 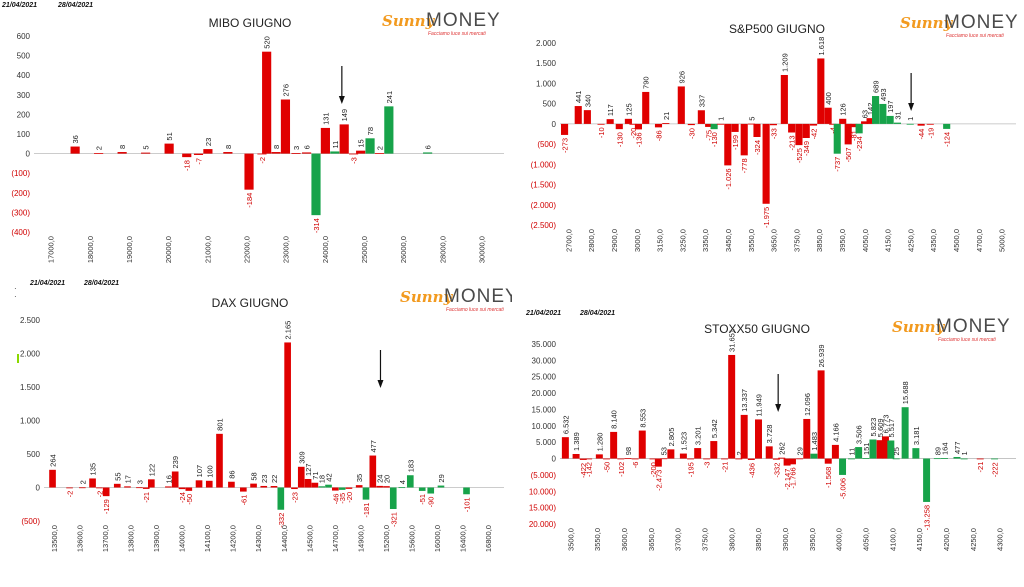 What do you see at coordinates (403, 249) in the screenshot?
I see `x-tick-label: 26000,0` at bounding box center [403, 249].